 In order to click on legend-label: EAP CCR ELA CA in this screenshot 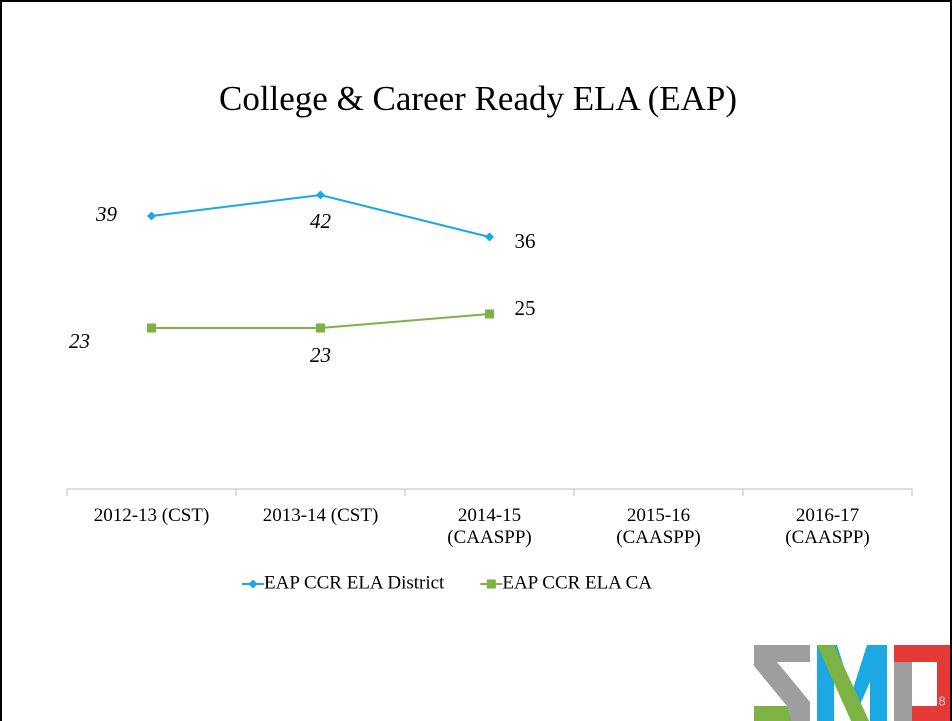, I will do `click(577, 582)`.